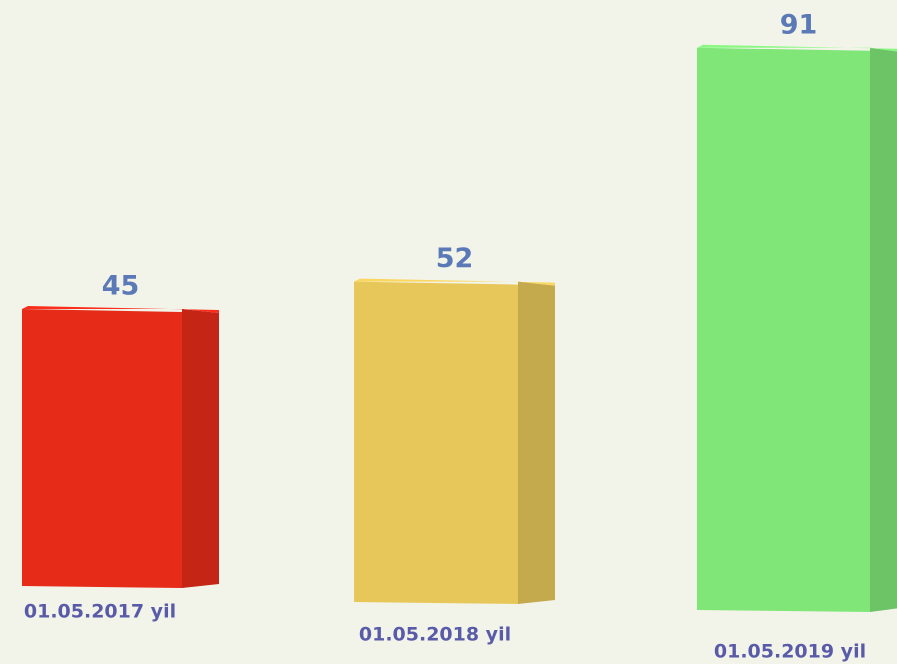 This screenshot has width=897, height=664. What do you see at coordinates (790, 652) in the screenshot?
I see `x-tick-label: 01.05.2019 yil` at bounding box center [790, 652].